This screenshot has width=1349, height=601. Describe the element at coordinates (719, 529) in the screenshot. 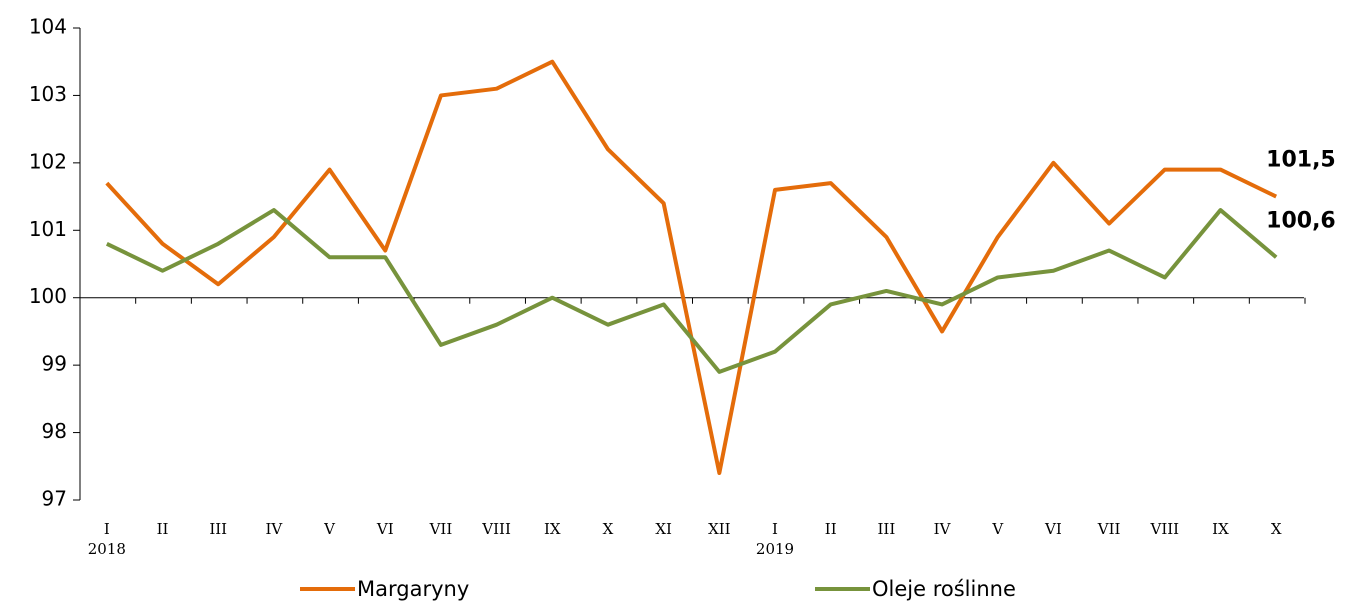

I see `x-tick-label: XII` at that location.